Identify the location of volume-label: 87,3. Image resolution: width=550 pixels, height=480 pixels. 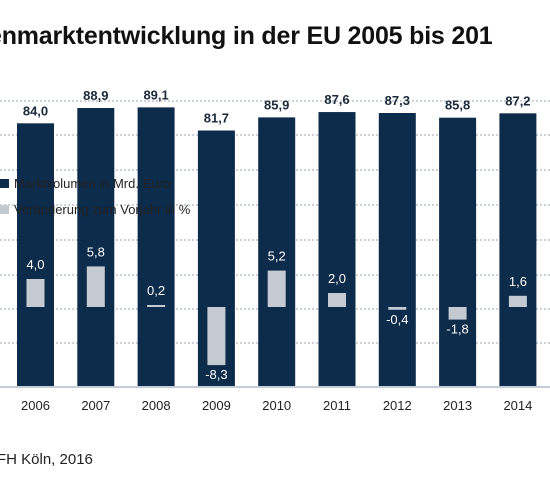
(397, 100).